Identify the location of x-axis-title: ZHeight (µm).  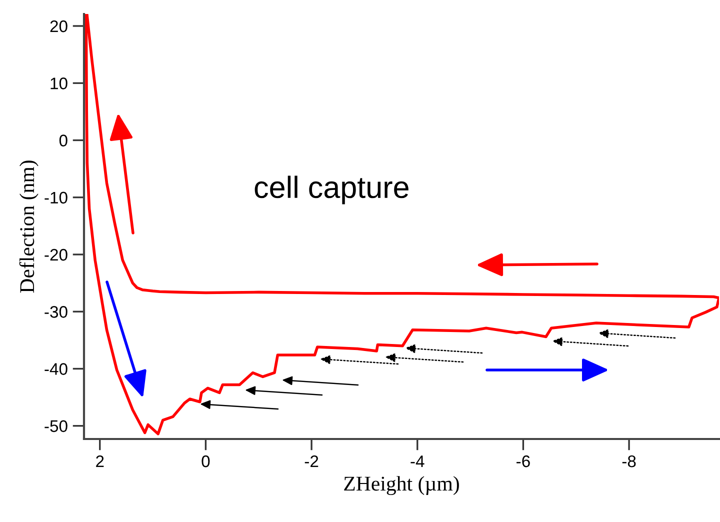
(401, 486).